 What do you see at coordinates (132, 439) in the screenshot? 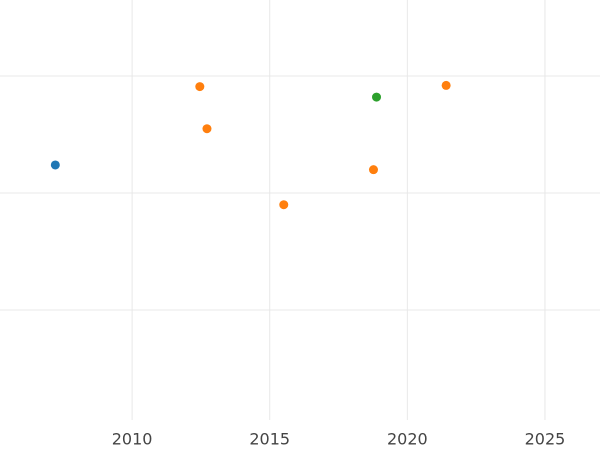
I see `x-tick-label: 2010` at bounding box center [132, 439].